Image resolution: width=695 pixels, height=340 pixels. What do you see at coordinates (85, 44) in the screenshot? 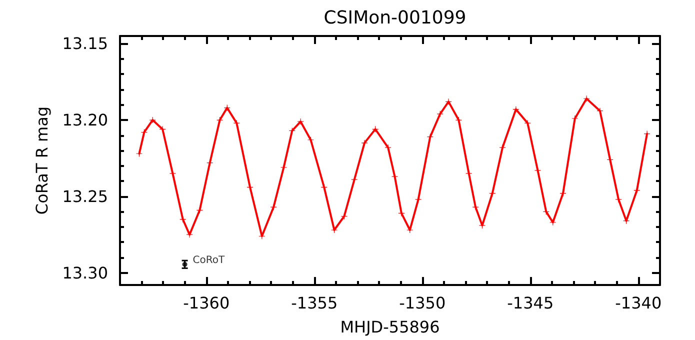
I see `y-tick-label: 13.15` at bounding box center [85, 44].